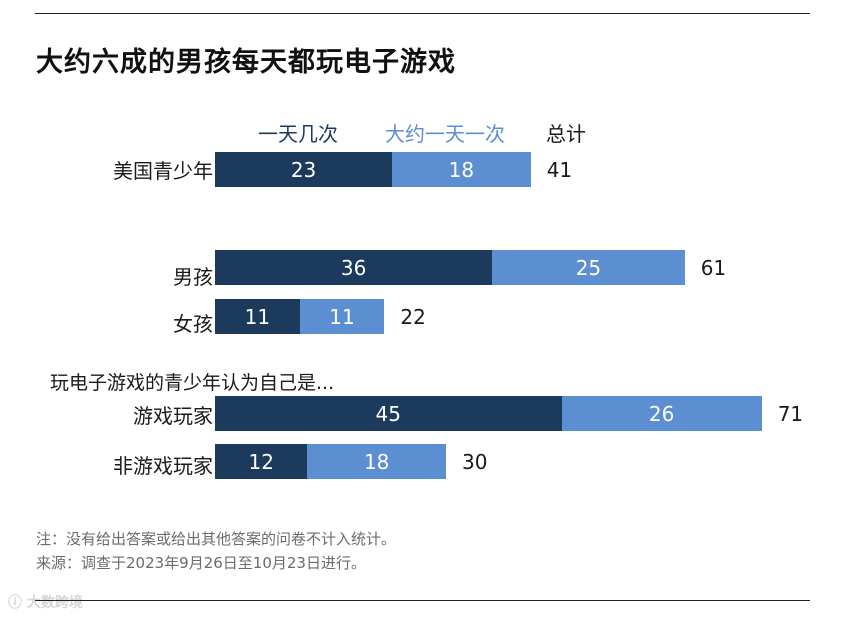 Image resolution: width=843 pixels, height=618 pixels. What do you see at coordinates (173, 416) in the screenshot?
I see `category-label: 游戏玩家` at bounding box center [173, 416].